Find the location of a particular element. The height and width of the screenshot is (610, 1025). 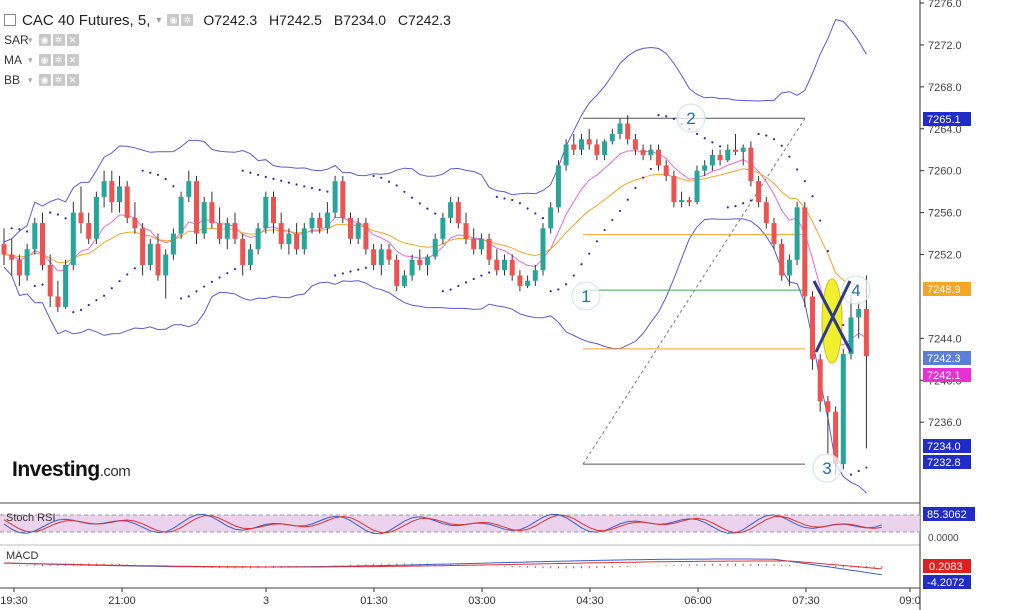

macd-value2-tag is located at coordinates (947, 582).